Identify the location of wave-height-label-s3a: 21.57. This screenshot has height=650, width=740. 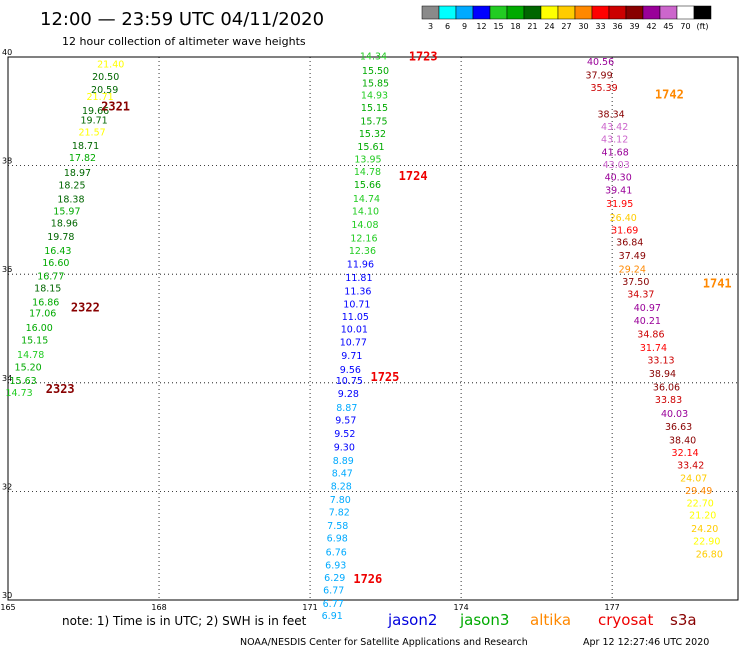
(91, 133).